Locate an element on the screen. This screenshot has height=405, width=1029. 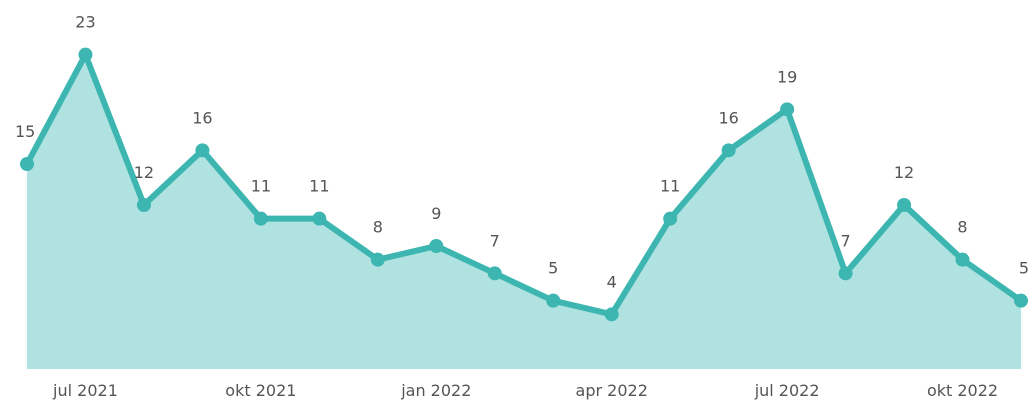
x-tick-label: apr 2022 is located at coordinates (612, 390).